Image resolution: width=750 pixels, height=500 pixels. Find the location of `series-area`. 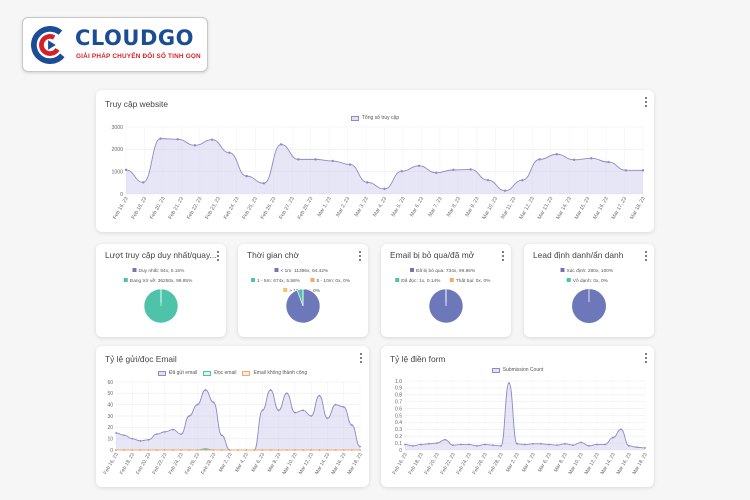

series-area is located at coordinates (238, 419).